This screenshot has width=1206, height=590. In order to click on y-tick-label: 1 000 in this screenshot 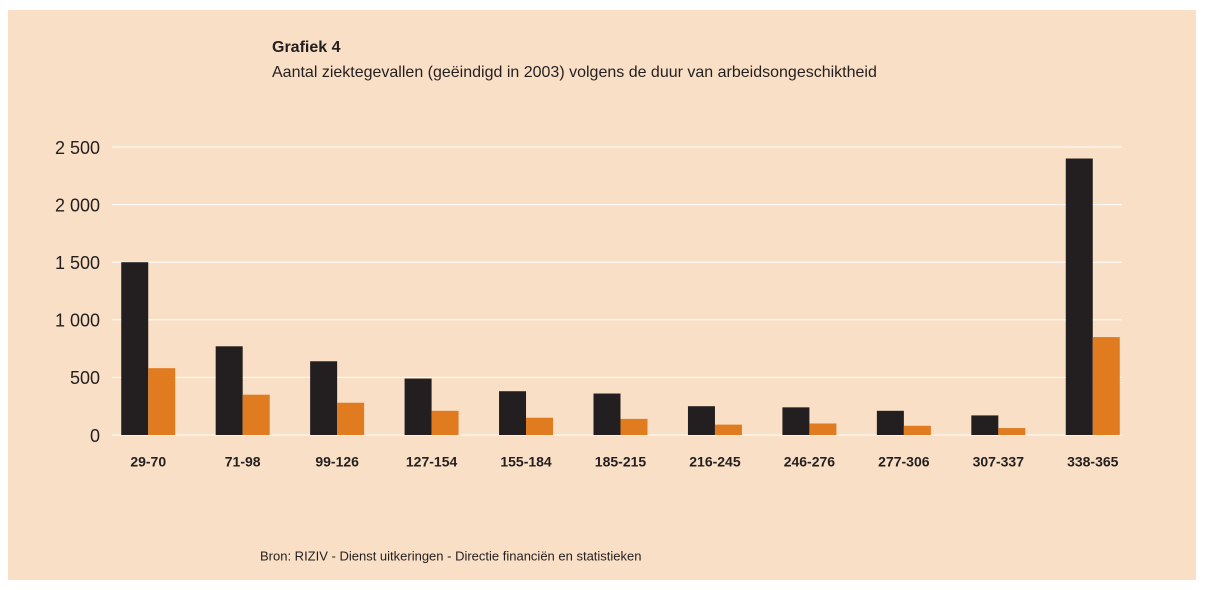, I will do `click(77, 321)`.